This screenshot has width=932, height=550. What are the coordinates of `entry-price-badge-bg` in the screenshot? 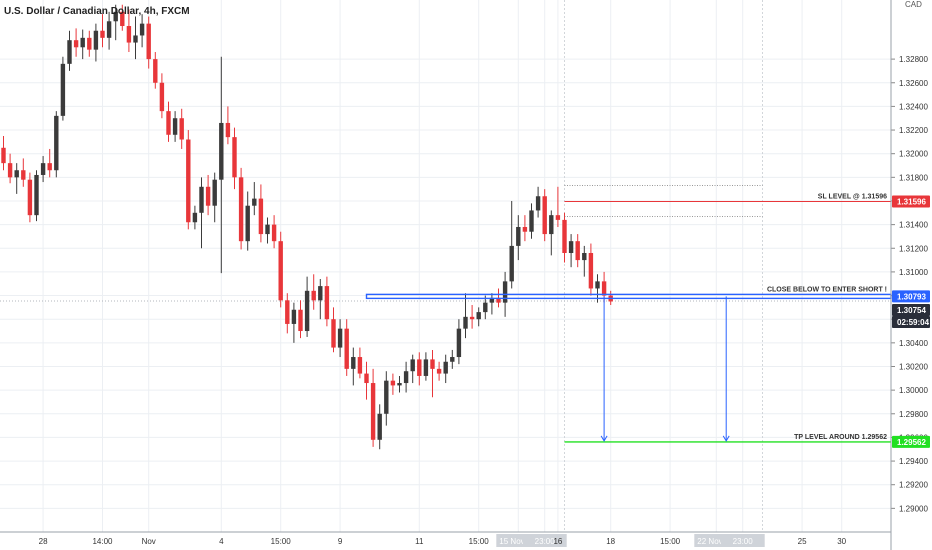 It's located at (911, 296).